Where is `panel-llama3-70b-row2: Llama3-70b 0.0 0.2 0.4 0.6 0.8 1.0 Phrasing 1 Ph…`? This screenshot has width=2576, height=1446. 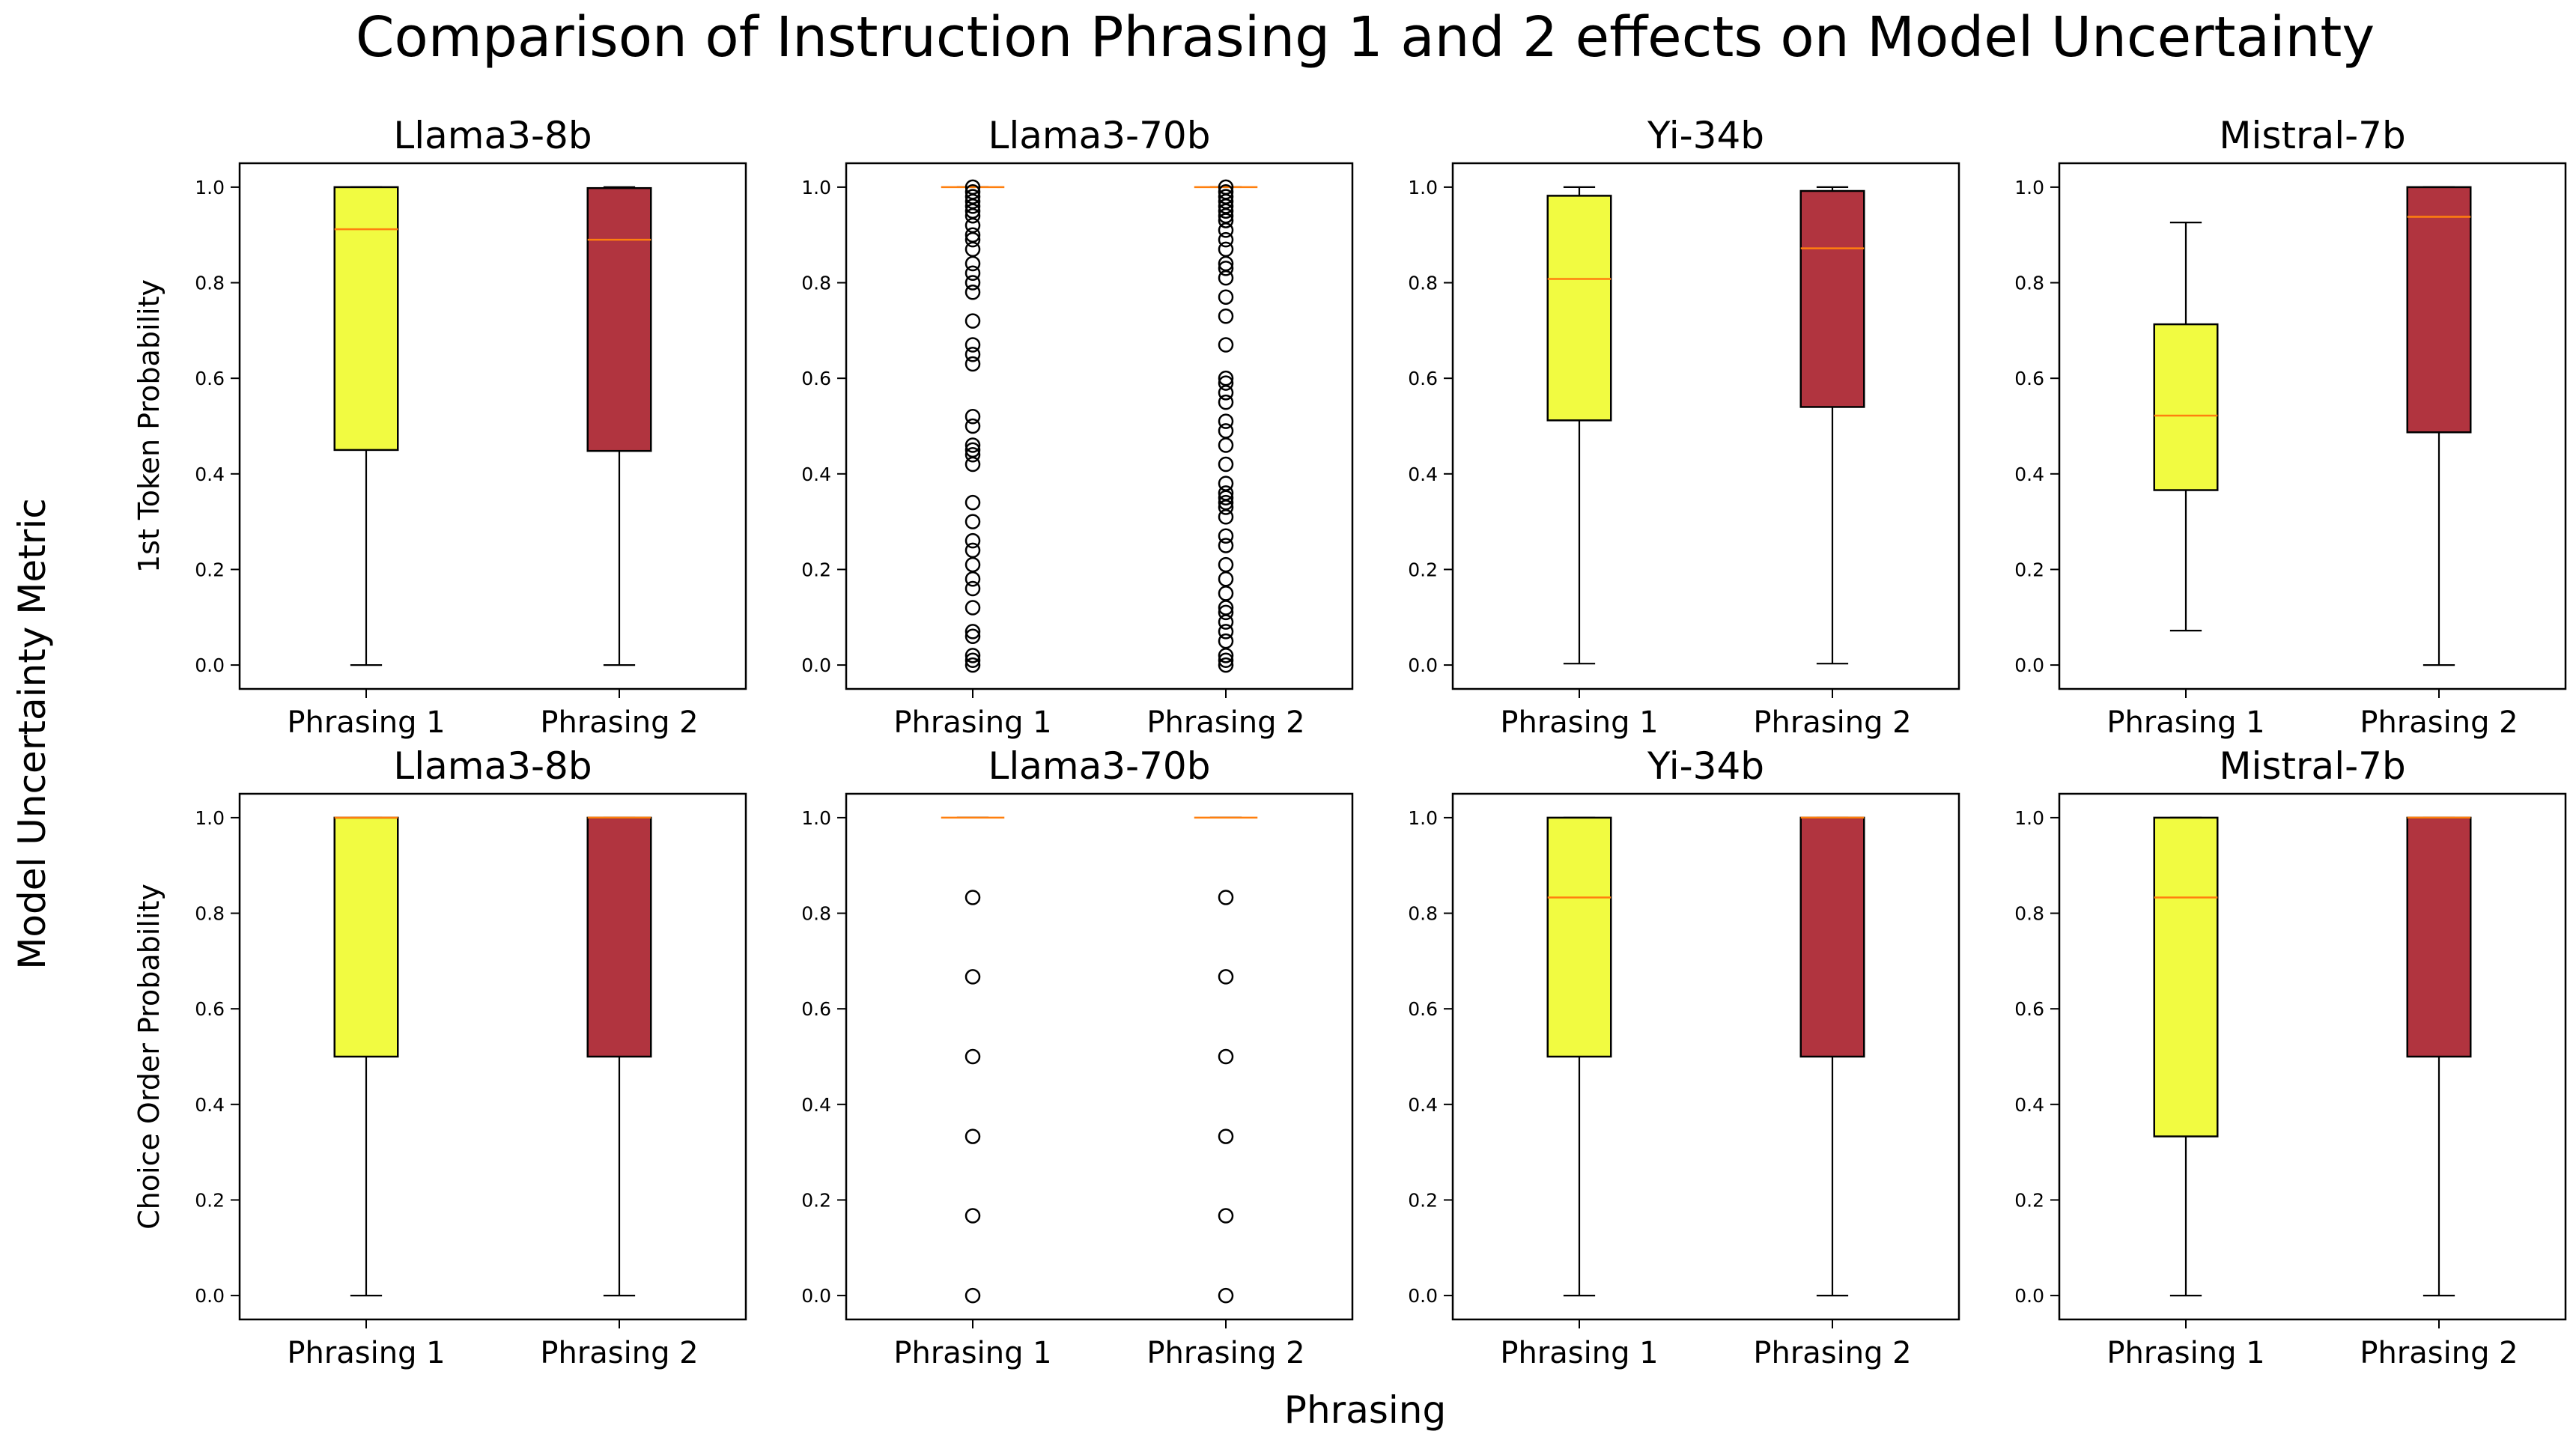 panel-llama3-70b-row2: Llama3-70b 0.0 0.2 0.4 0.6 0.8 1.0 Phrasing 1 Ph… is located at coordinates (1077, 1057).